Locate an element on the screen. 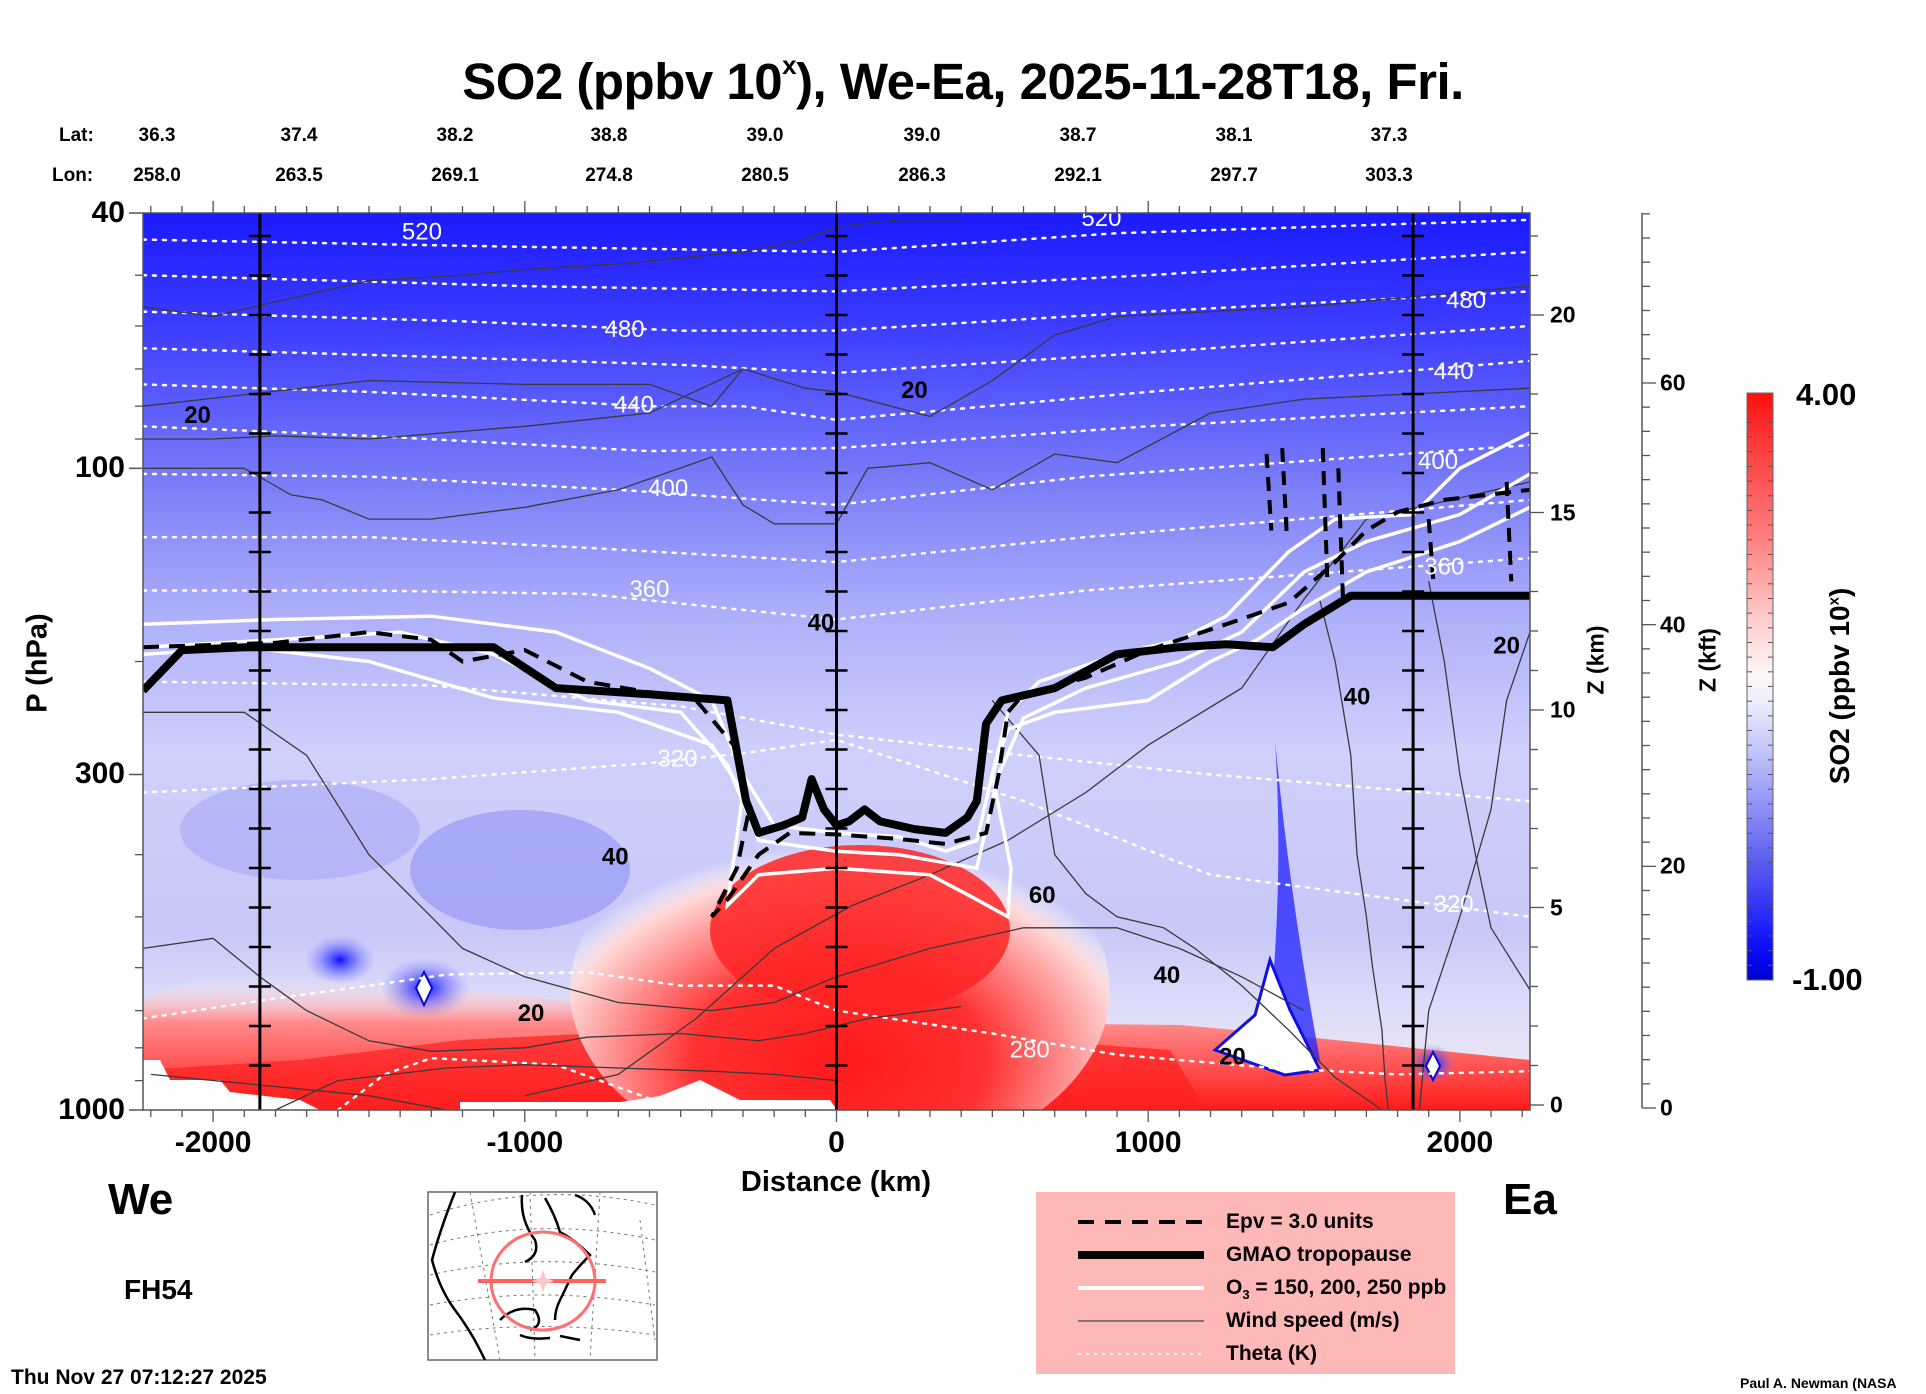 Image resolution: width=1926 pixels, height=1394 pixels. timestamp: Thu Nov 27 07:12:27 2025 is located at coordinates (139, 1377).